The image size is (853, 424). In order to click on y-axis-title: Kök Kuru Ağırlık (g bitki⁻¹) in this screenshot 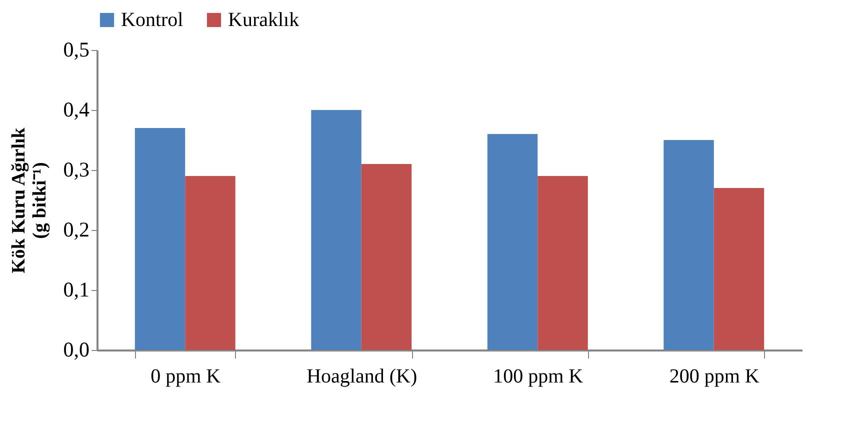, I will do `click(29, 200)`.